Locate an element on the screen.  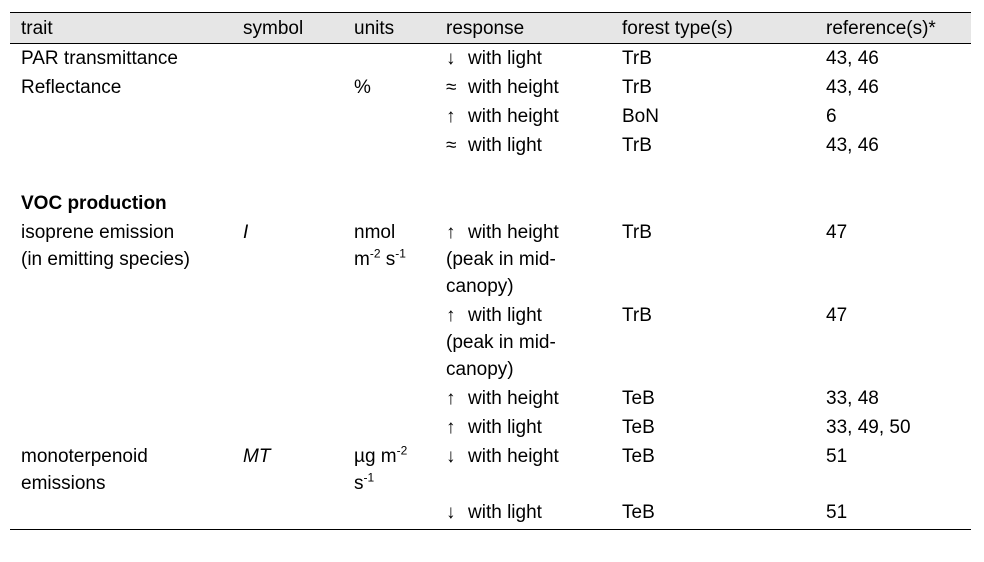
response-cell: ↓ with height is located at coordinates (523, 470).